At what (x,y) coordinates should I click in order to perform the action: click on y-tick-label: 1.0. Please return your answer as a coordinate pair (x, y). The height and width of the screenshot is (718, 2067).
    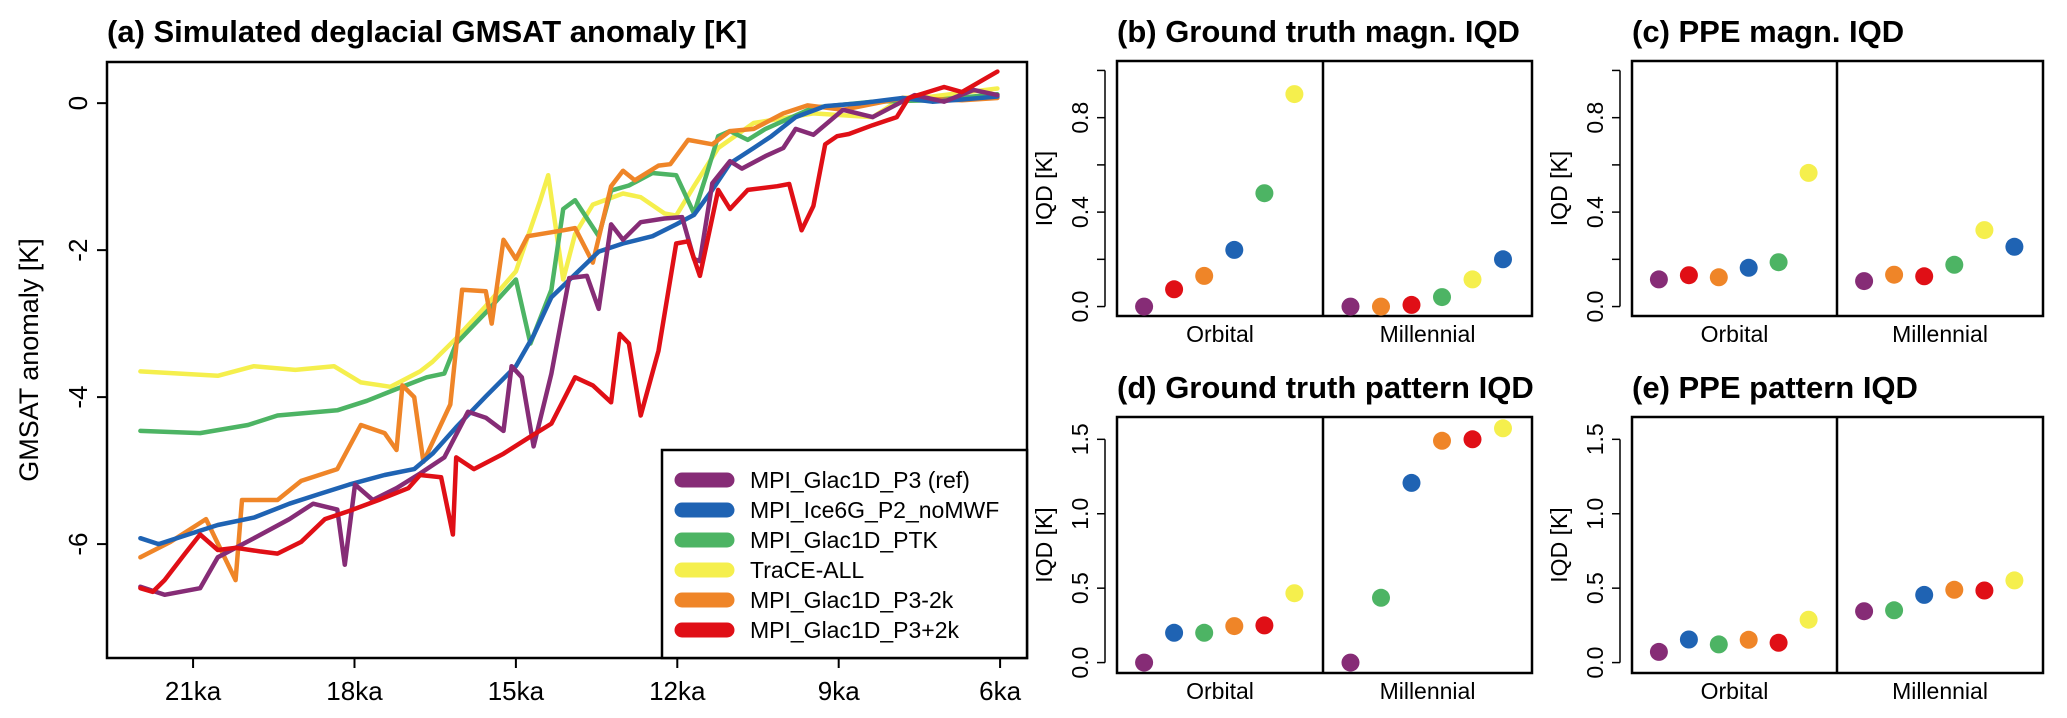
    Looking at the image, I should click on (1080, 514).